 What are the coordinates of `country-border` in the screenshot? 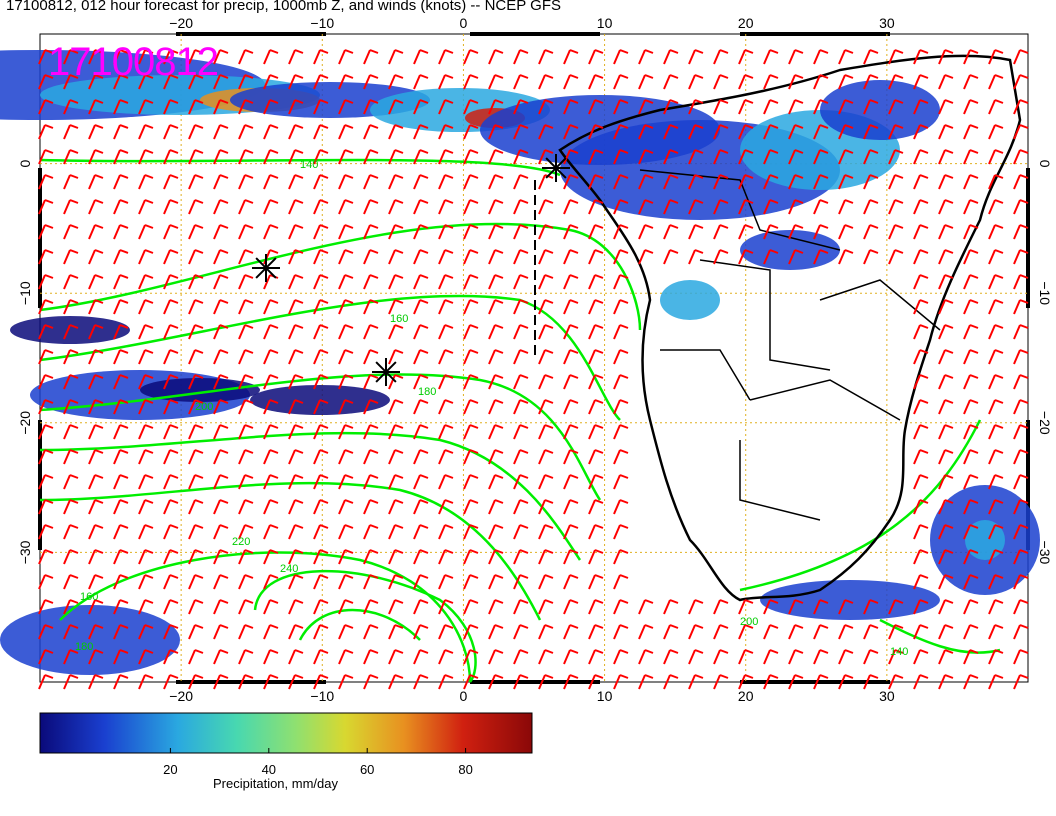 It's located at (765, 315).